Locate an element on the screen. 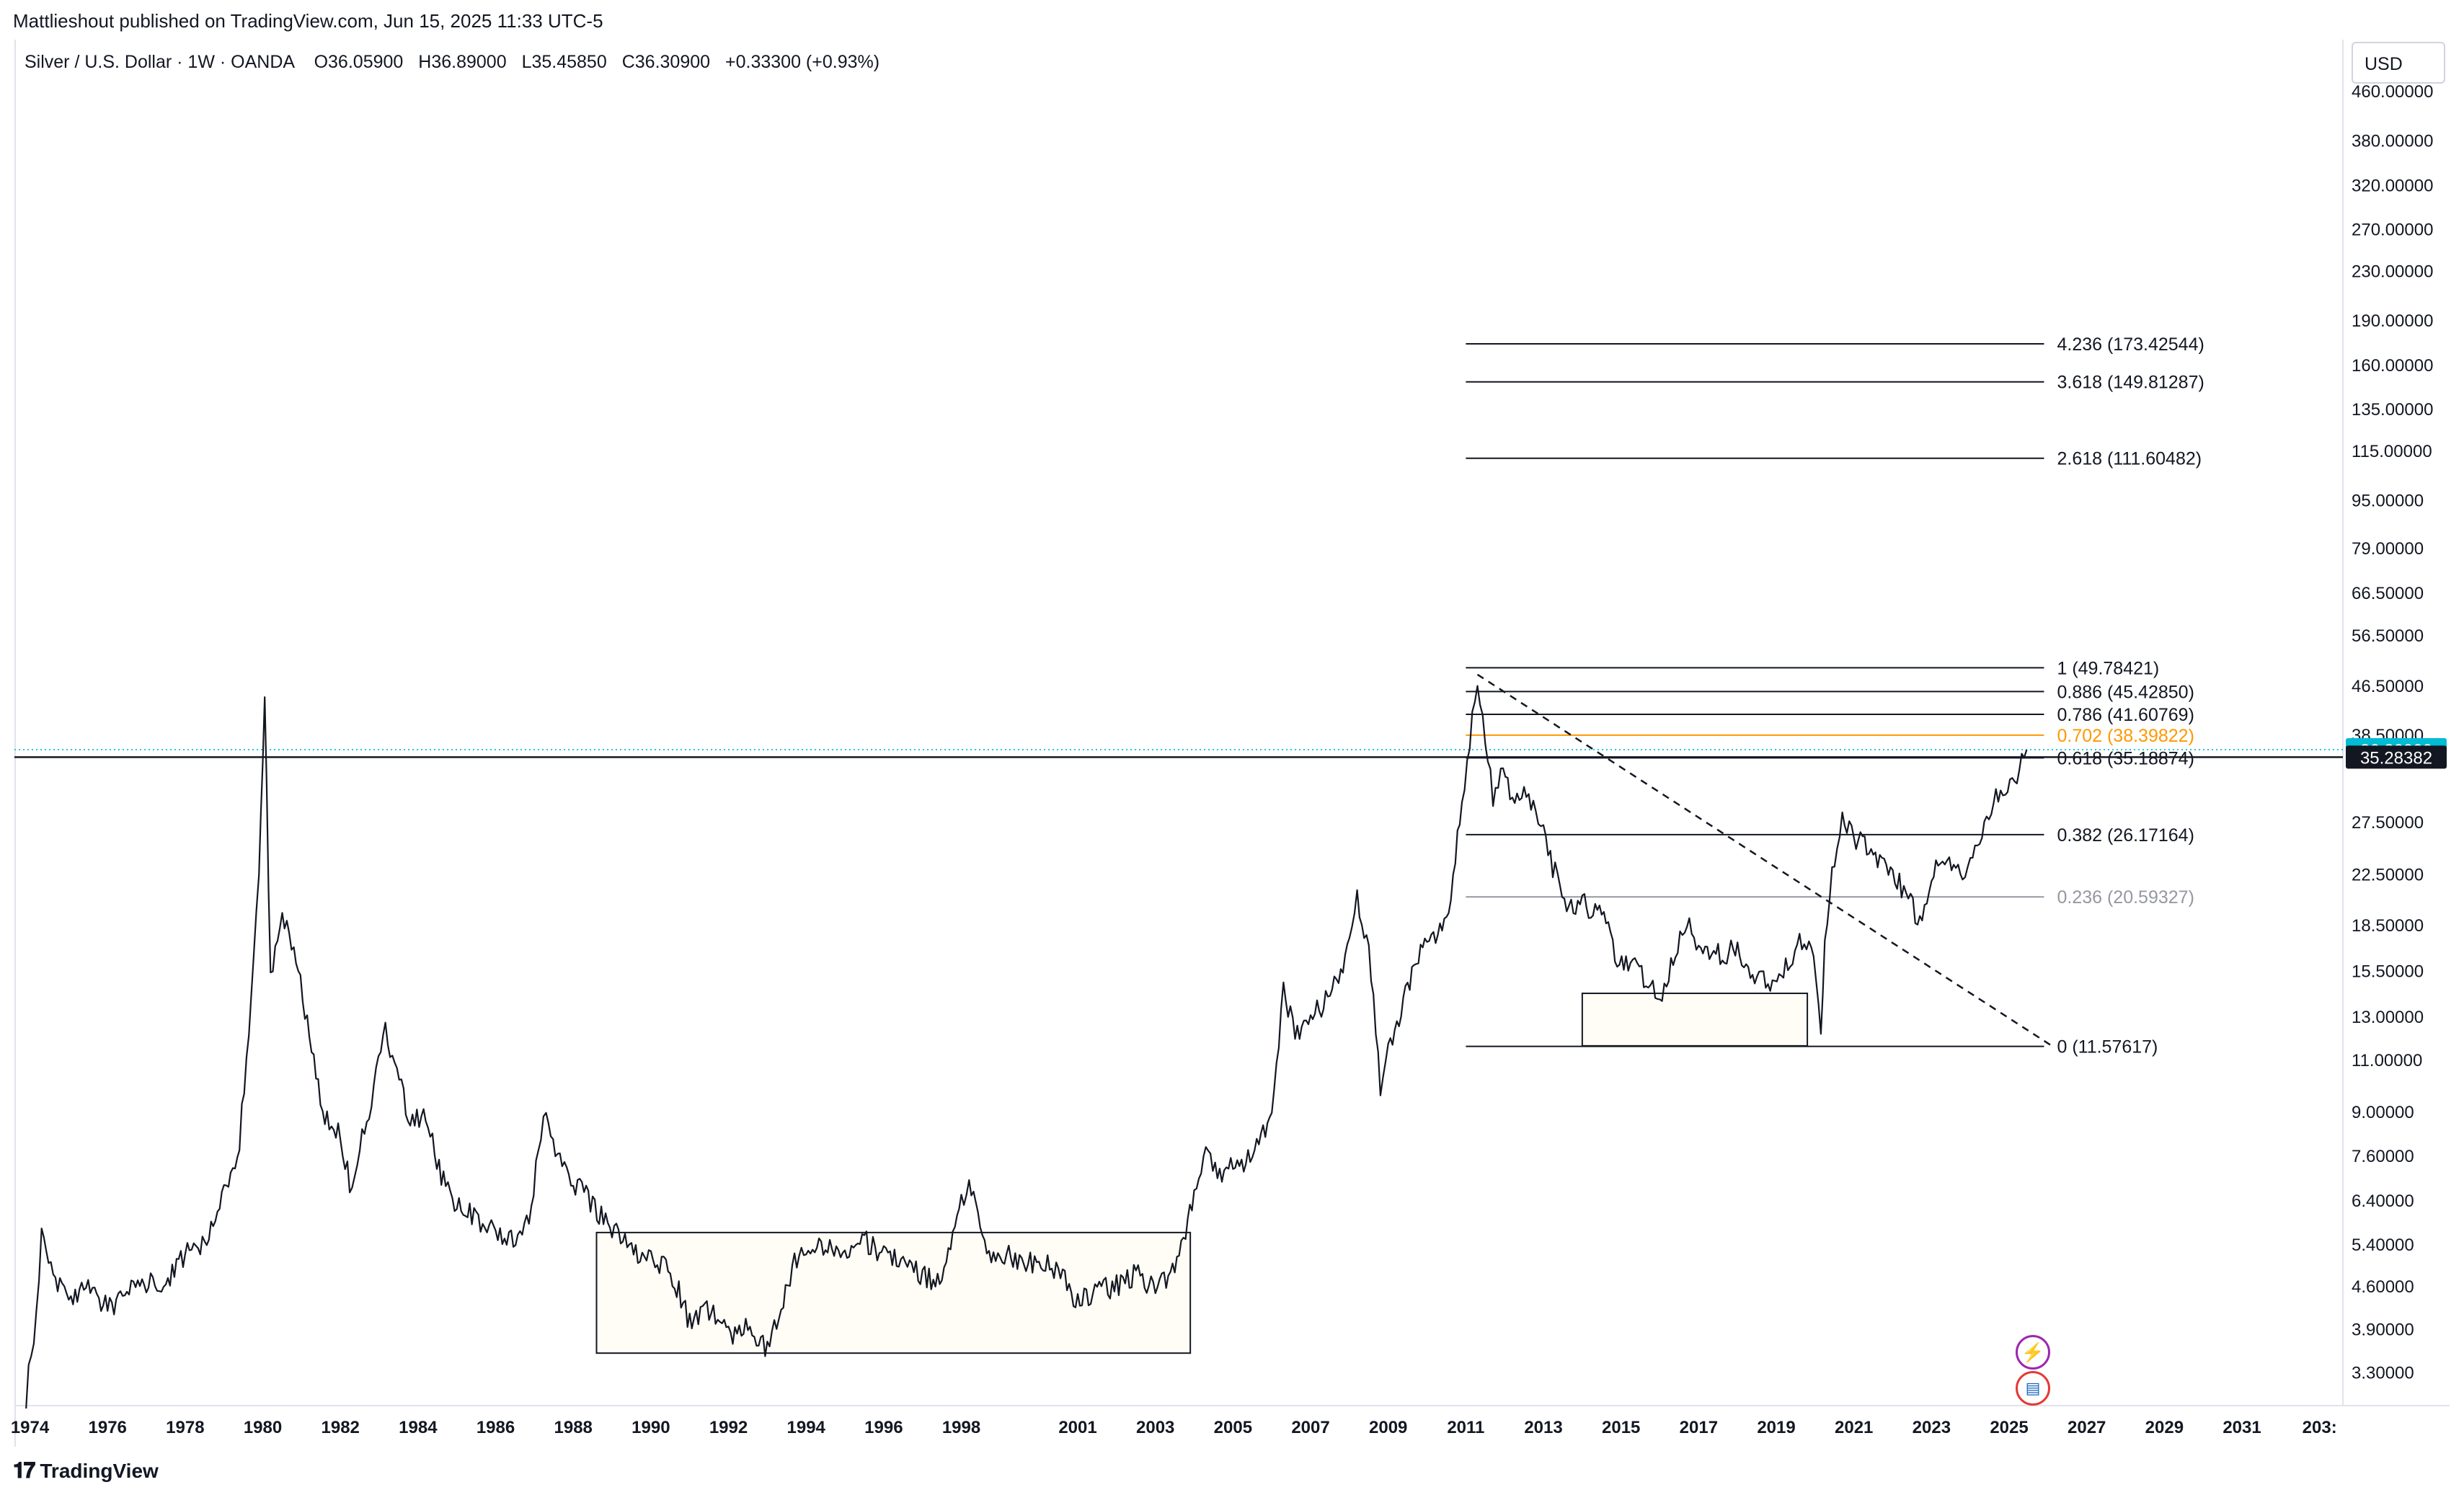 The width and height of the screenshot is (2464, 1495). close-label: C is located at coordinates (628, 62).